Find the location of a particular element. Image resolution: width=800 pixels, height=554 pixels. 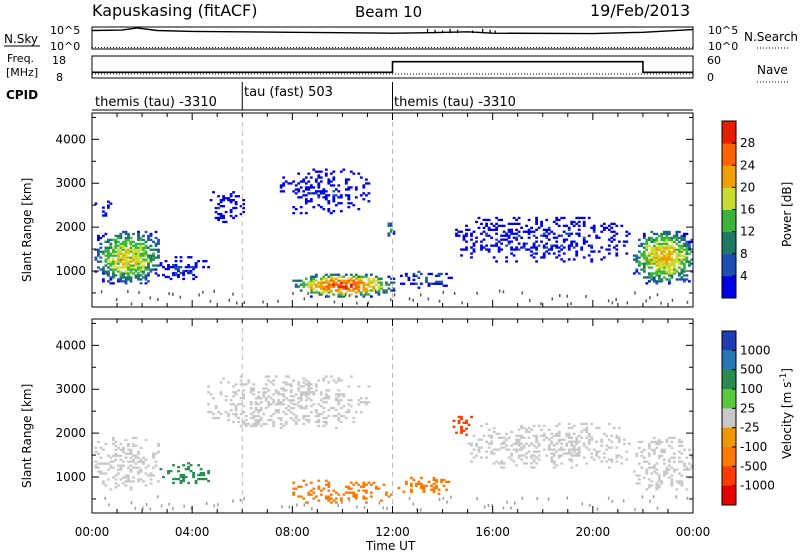

colorbar-tick-label: -25 is located at coordinates (750, 428).